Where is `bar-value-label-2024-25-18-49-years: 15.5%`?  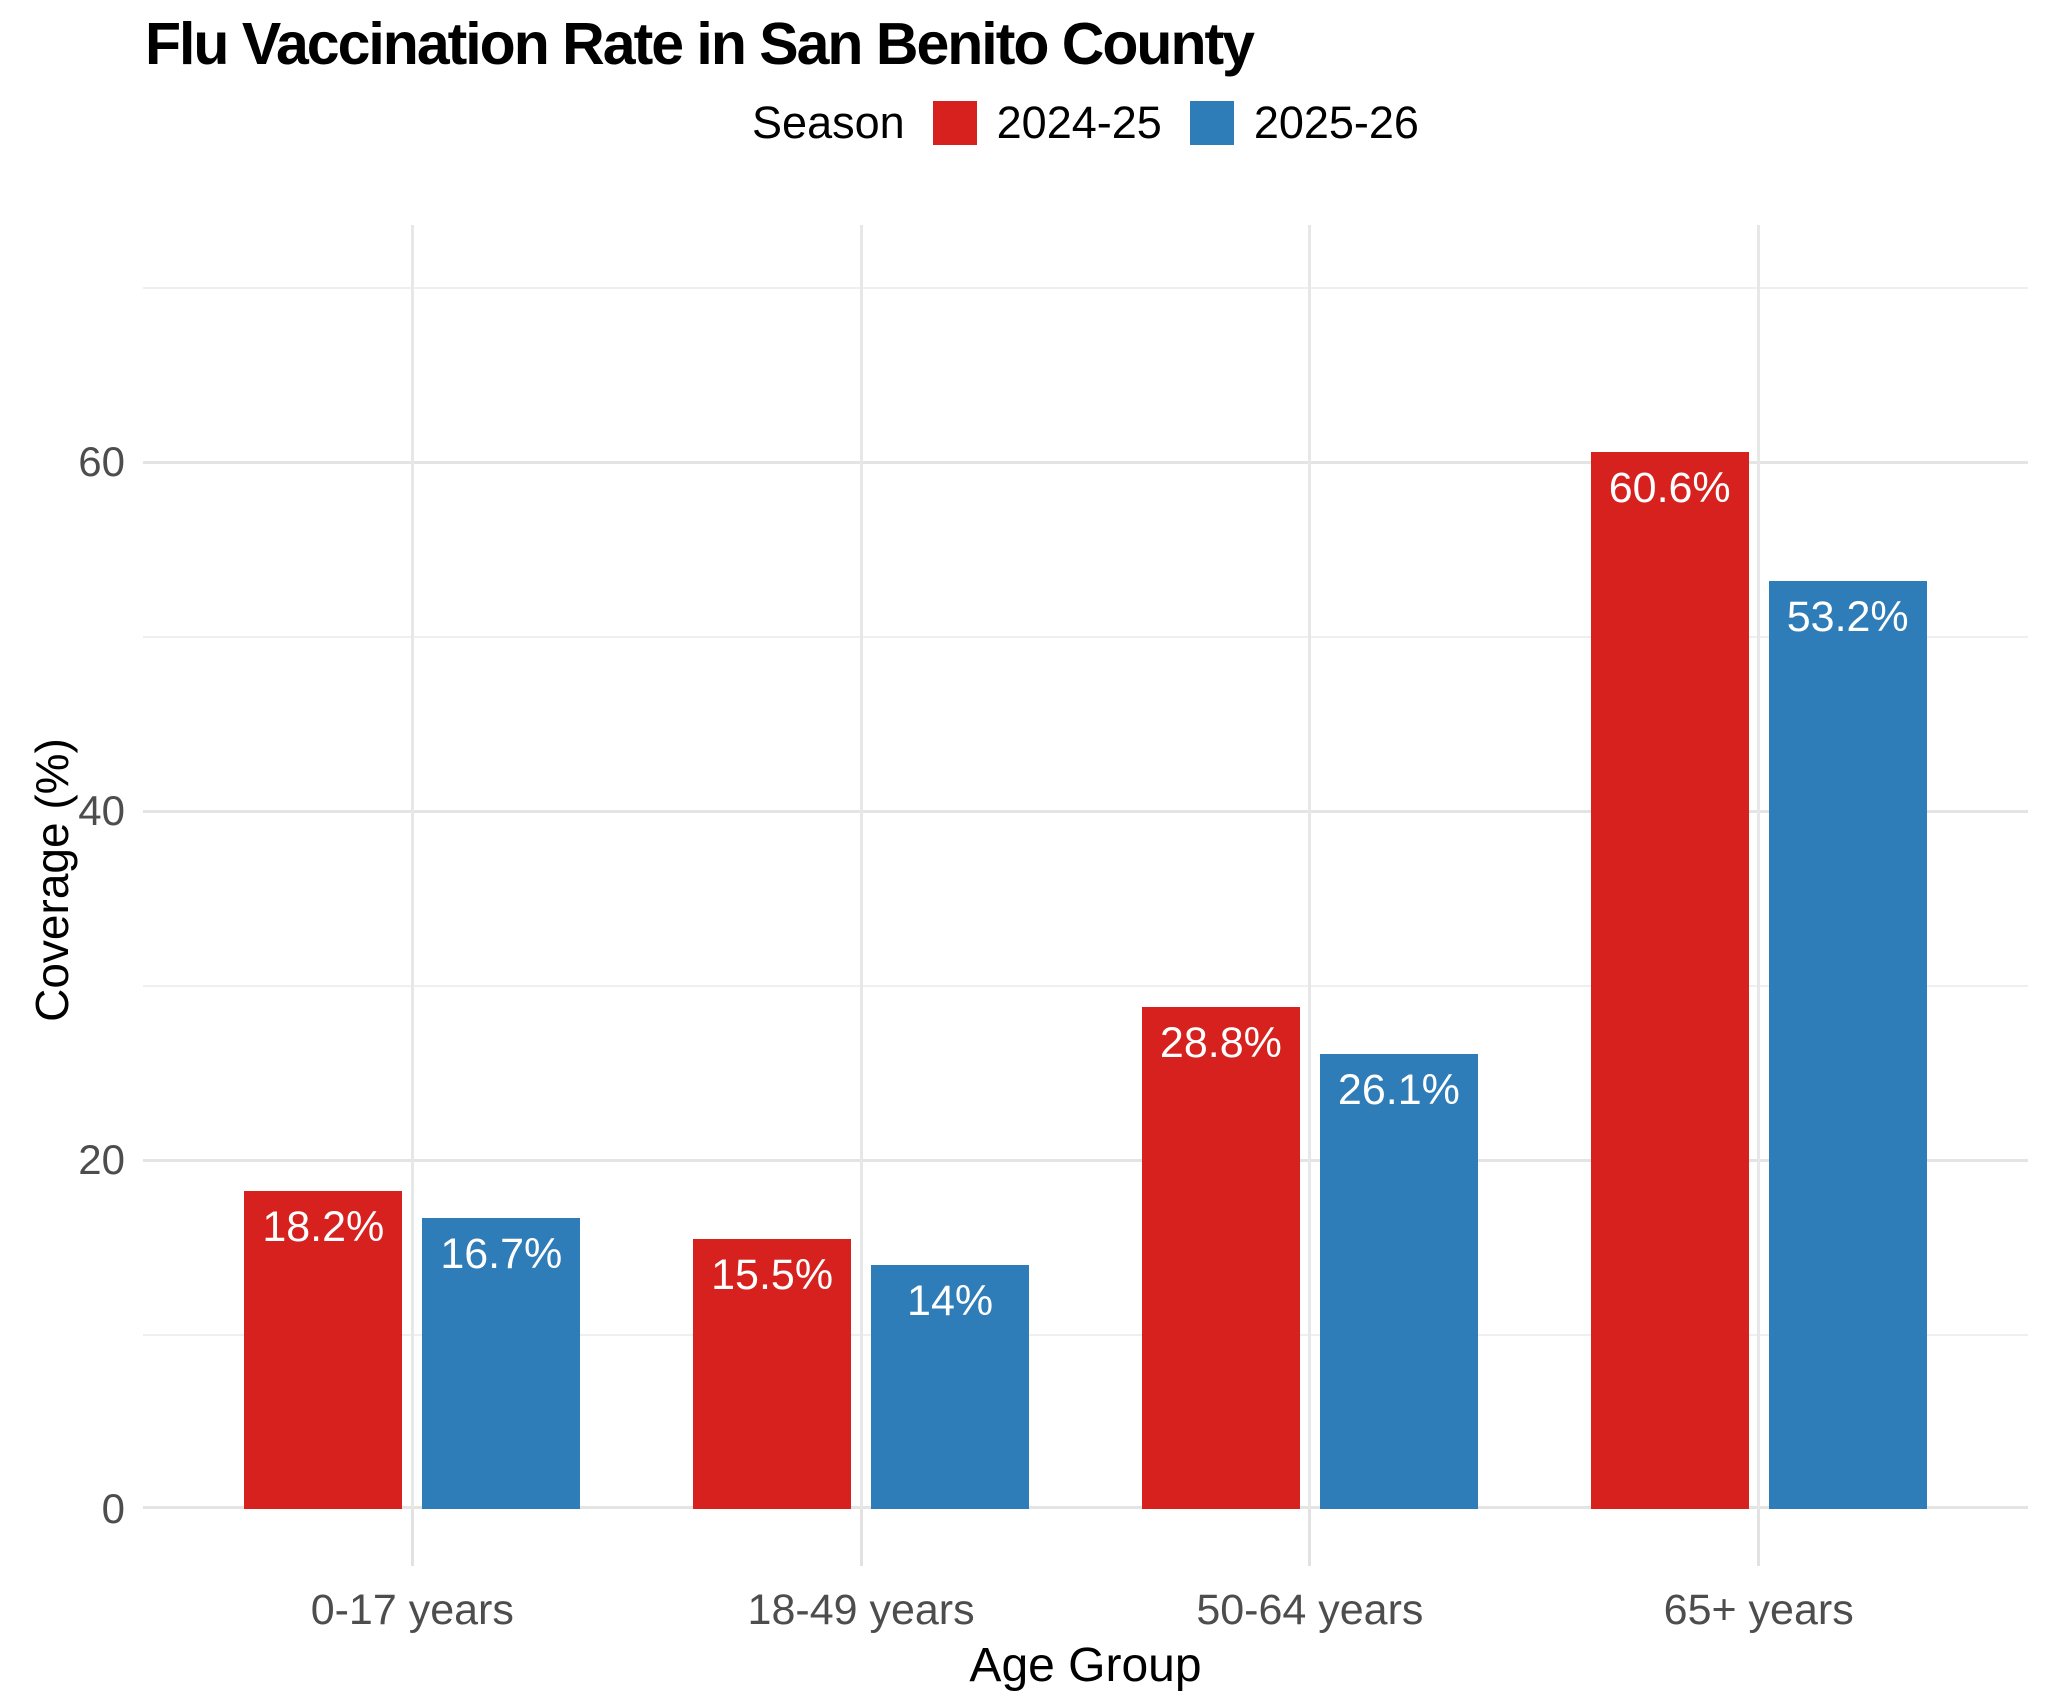
bar-value-label-2024-25-18-49-years: 15.5% is located at coordinates (772, 1274).